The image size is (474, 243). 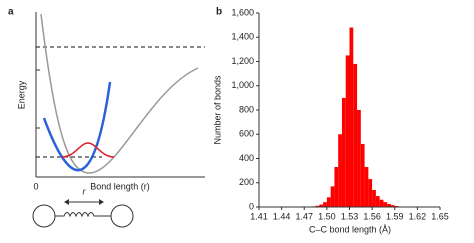 What do you see at coordinates (304, 216) in the screenshot?
I see `x-tick-label: 1.47` at bounding box center [304, 216].